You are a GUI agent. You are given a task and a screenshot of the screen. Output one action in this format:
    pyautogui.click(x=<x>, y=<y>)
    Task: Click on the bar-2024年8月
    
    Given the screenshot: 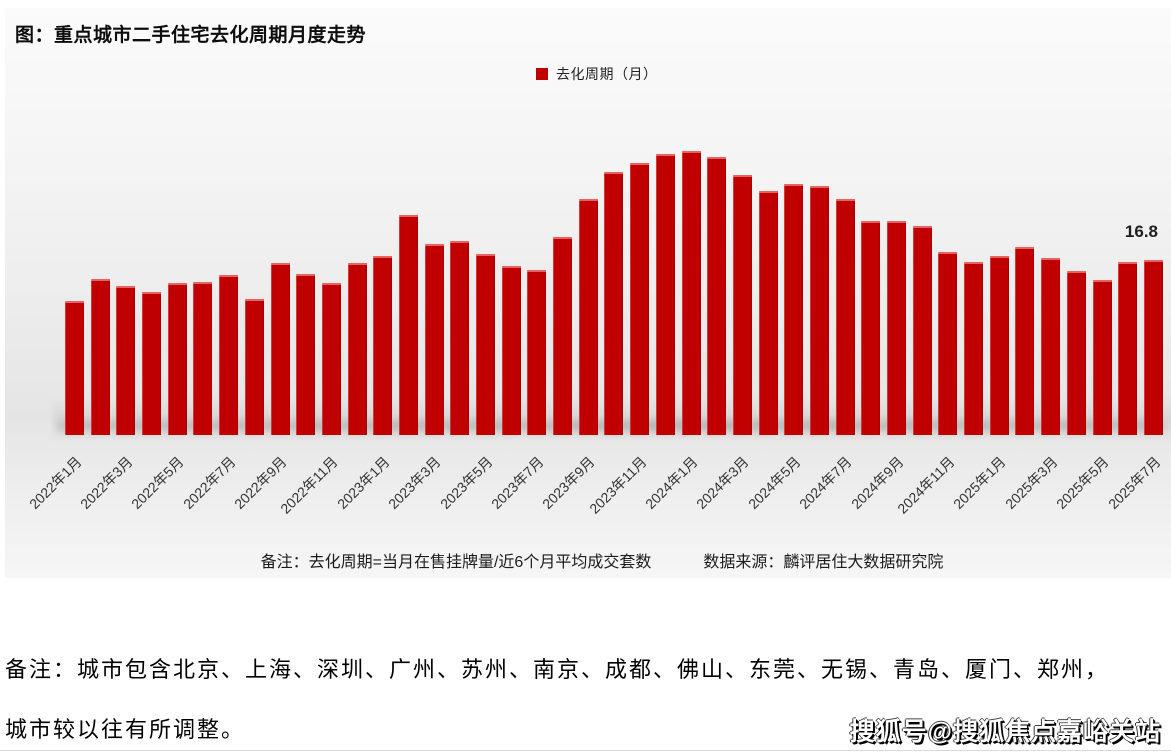 What is the action you would take?
    pyautogui.click(x=871, y=327)
    